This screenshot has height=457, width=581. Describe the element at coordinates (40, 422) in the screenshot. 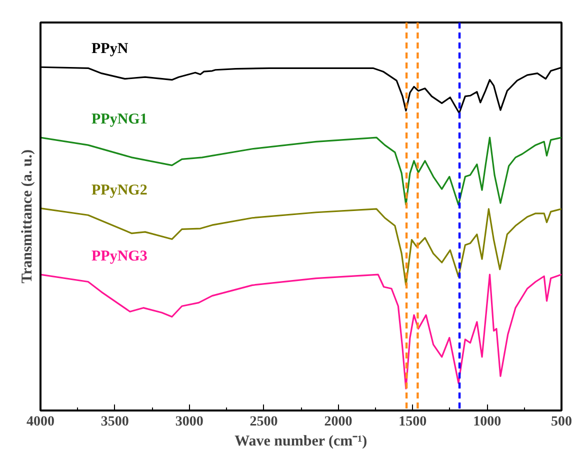

I see `x-tick-label: 4000` at that location.